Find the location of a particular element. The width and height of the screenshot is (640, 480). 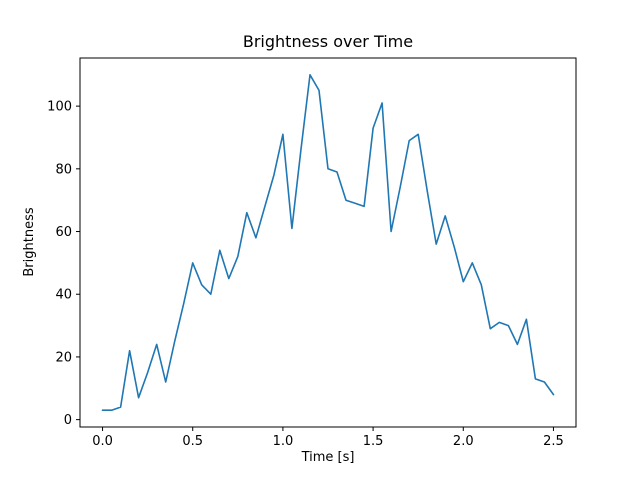

y-tick-label: 60 is located at coordinates (63, 232).